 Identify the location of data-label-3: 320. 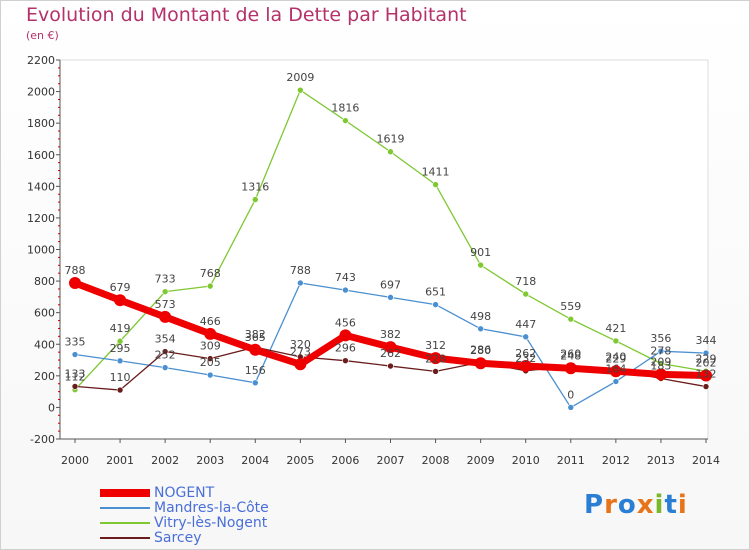
(300, 344).